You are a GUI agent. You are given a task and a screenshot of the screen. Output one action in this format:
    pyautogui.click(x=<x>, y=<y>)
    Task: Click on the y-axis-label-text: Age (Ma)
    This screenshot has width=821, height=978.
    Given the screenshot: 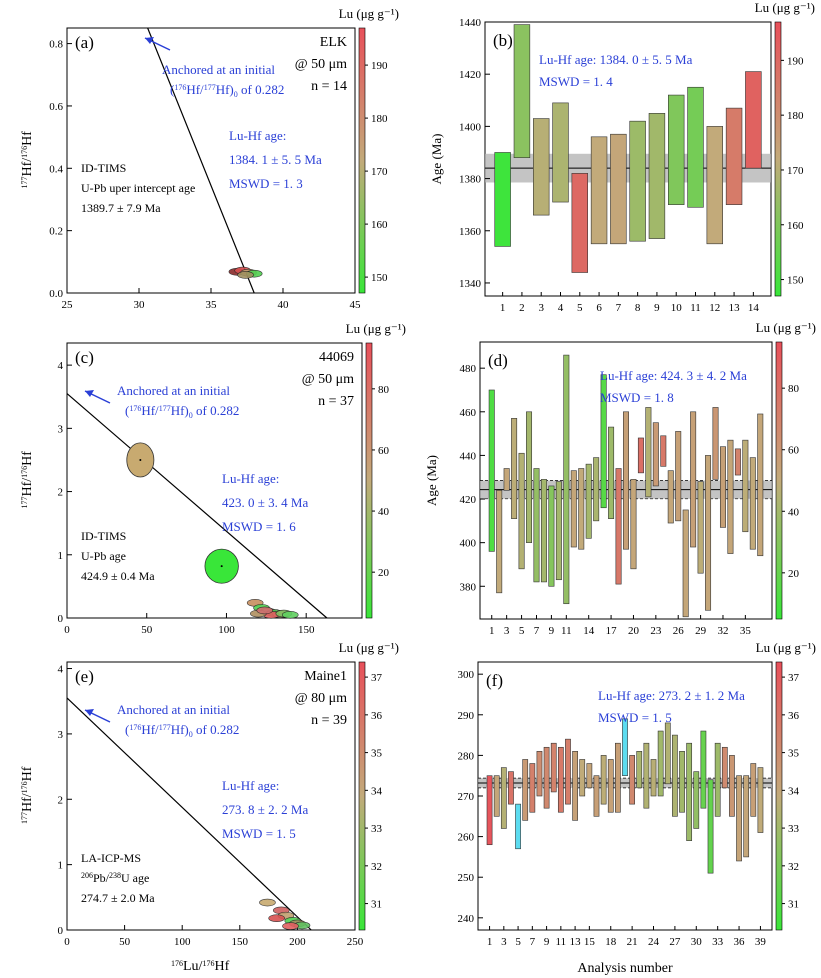 What is the action you would take?
    pyautogui.click(x=431, y=480)
    